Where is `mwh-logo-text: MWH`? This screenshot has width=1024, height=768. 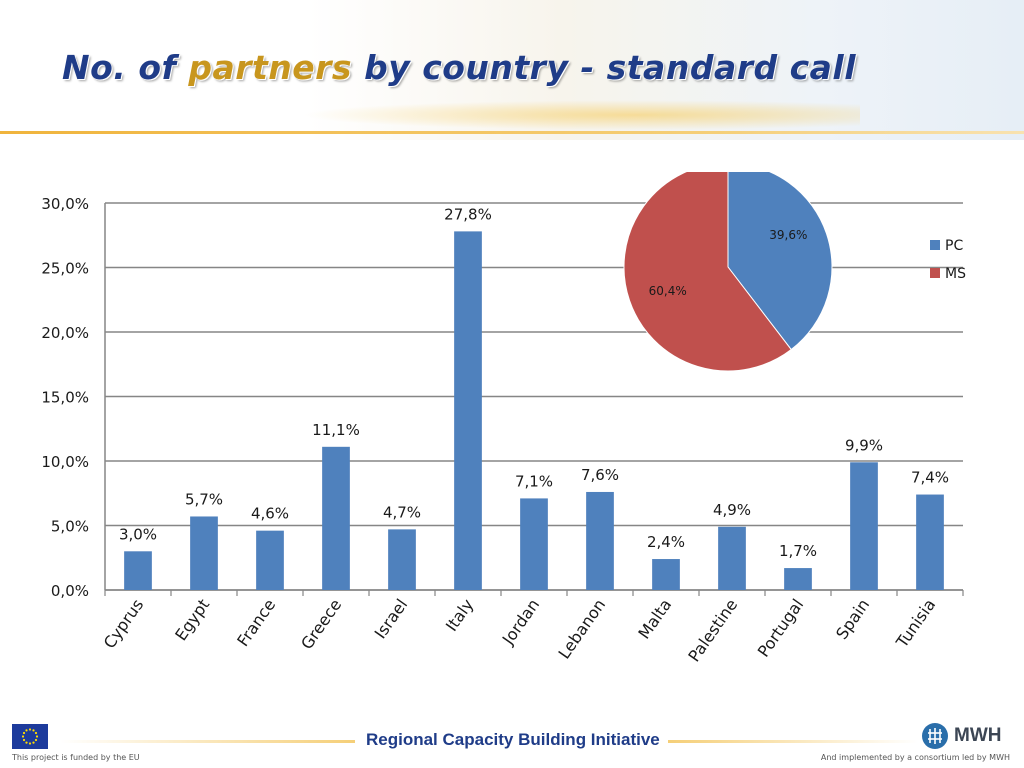 mwh-logo-text: MWH is located at coordinates (978, 735).